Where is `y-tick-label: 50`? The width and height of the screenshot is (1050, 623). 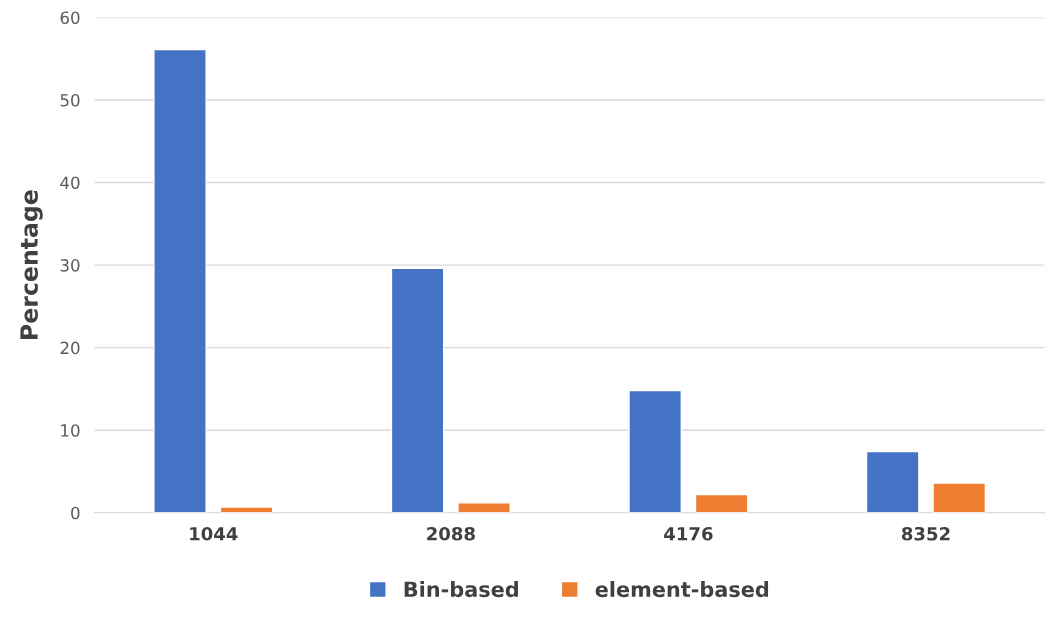
y-tick-label: 50 is located at coordinates (70, 100).